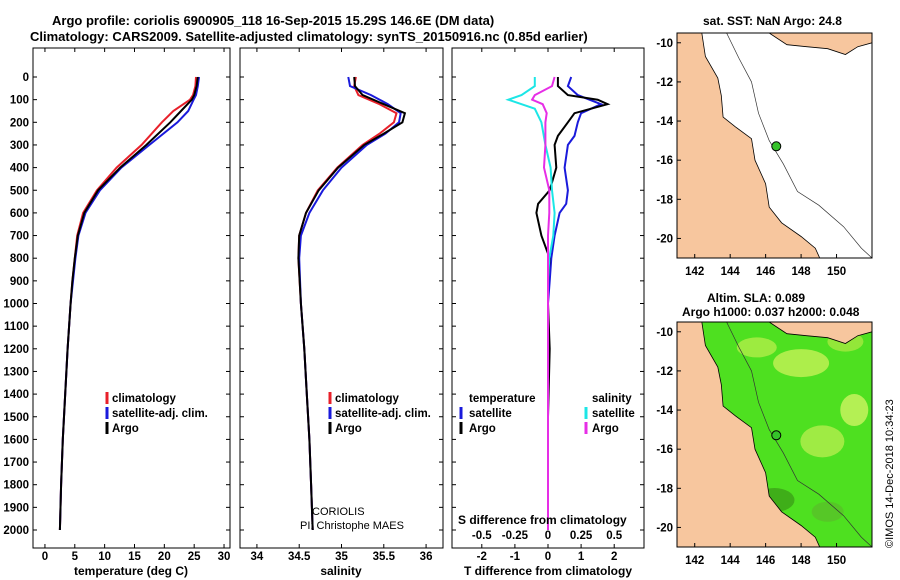  I want to click on map-lon-tick-label: 148, so click(801, 561).